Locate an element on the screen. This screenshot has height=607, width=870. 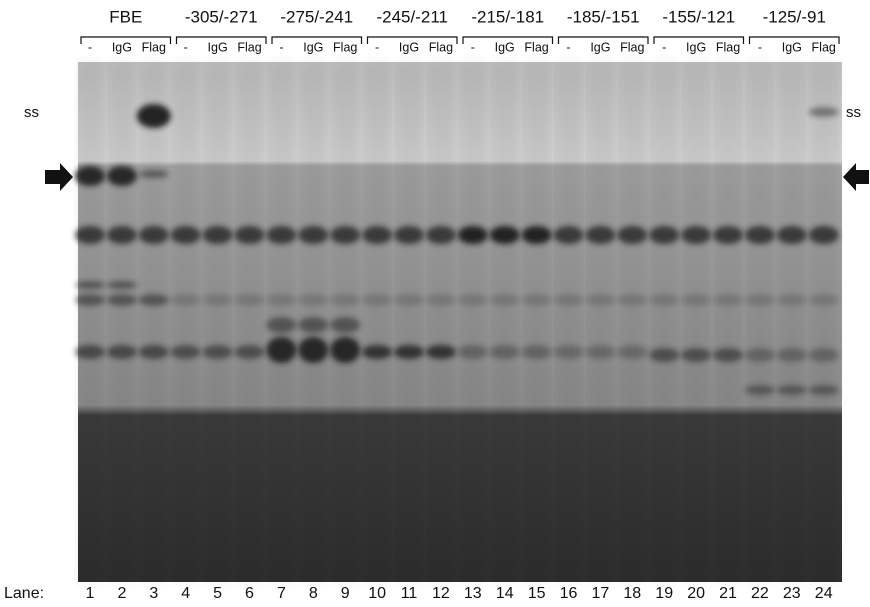
lane-number: 6 is located at coordinates (249, 593).